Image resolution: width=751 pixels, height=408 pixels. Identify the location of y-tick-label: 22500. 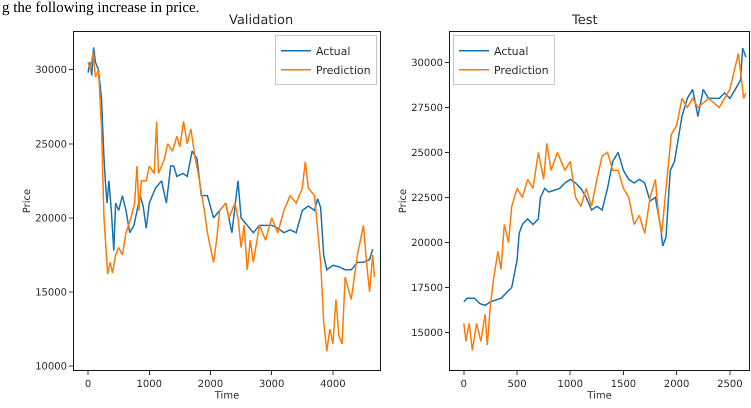
(427, 198).